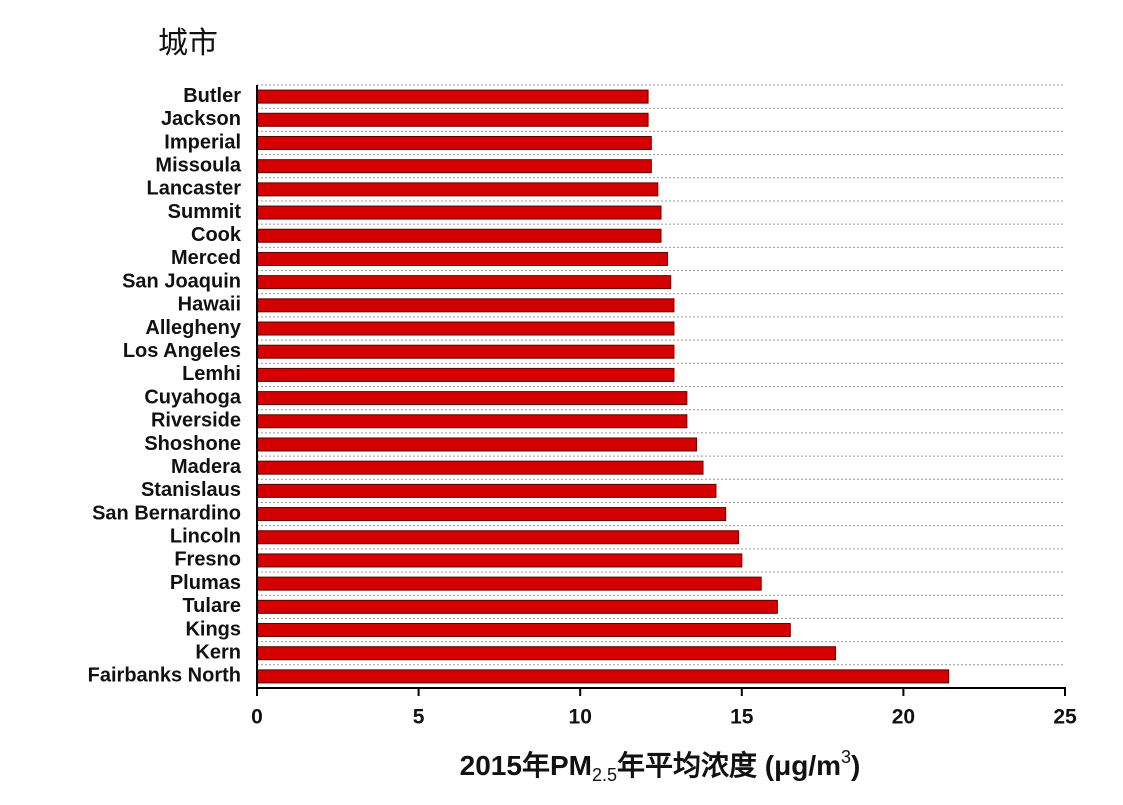 This screenshot has width=1123, height=805. What do you see at coordinates (742, 717) in the screenshot?
I see `x-tick-label: 15` at bounding box center [742, 717].